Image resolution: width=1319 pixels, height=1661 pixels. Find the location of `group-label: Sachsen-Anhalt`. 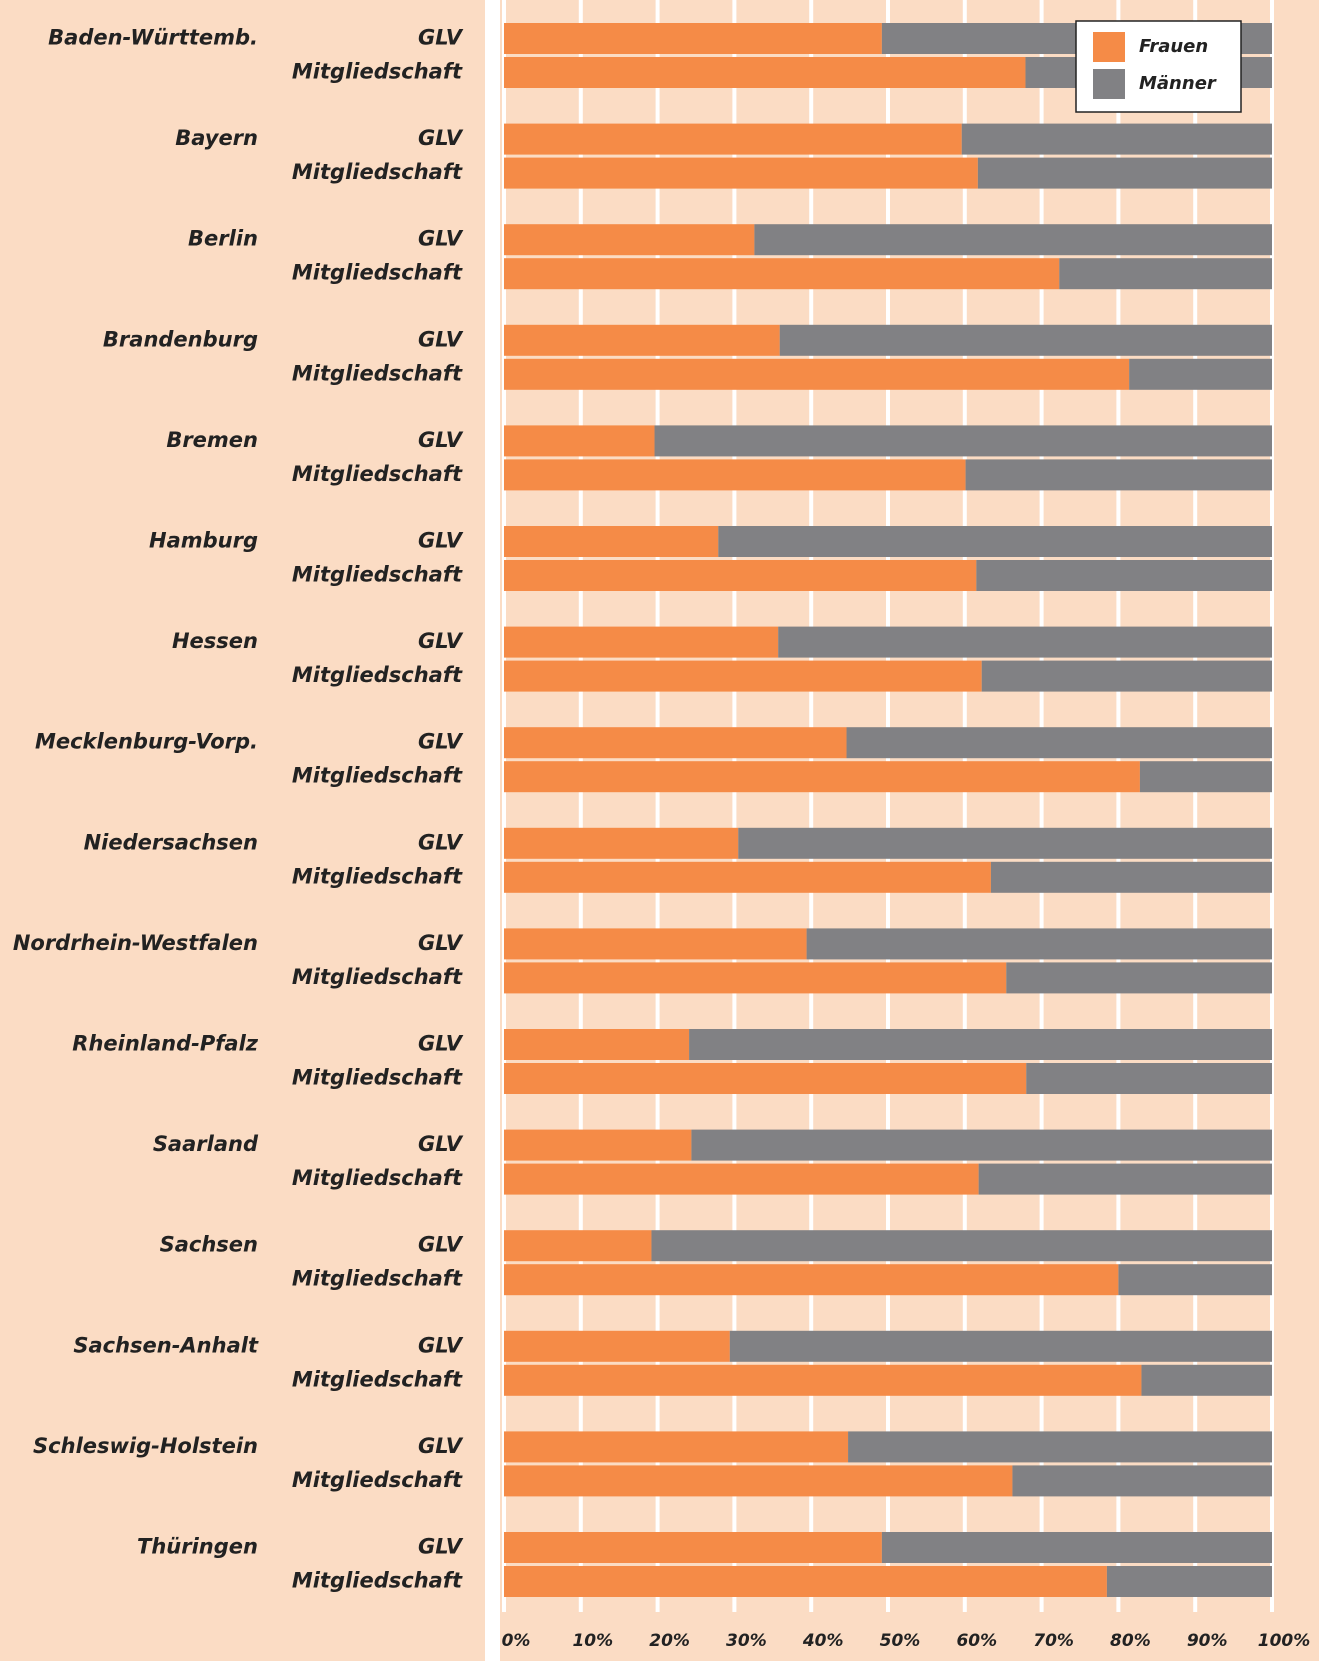

group-label: Sachsen-Anhalt is located at coordinates (166, 1345).